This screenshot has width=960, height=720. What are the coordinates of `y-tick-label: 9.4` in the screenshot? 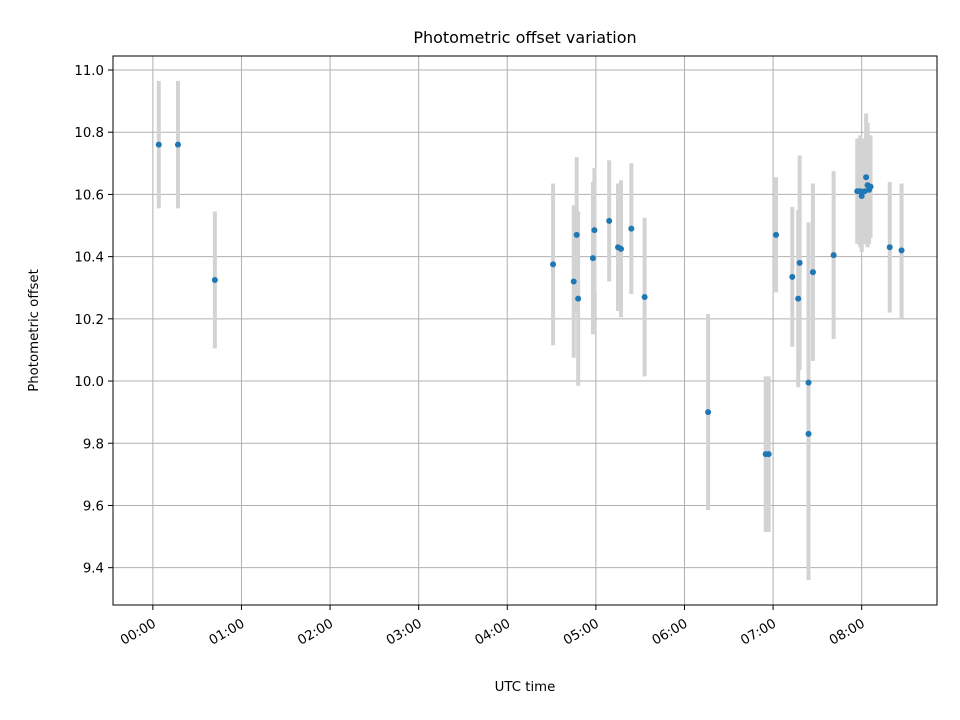 It's located at (93, 569).